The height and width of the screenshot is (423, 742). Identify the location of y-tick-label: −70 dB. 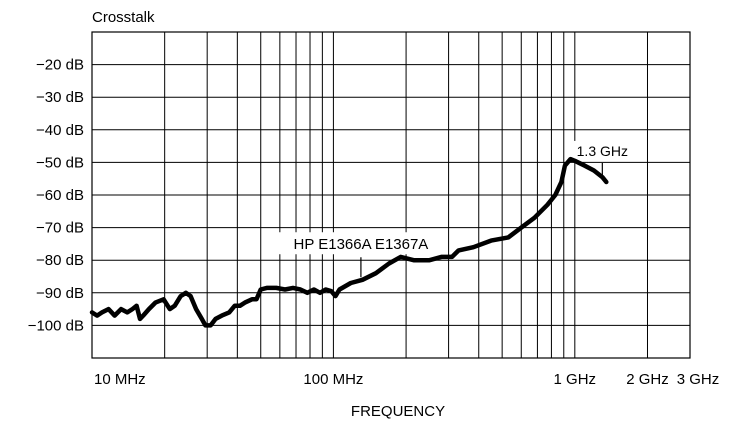
(60, 228).